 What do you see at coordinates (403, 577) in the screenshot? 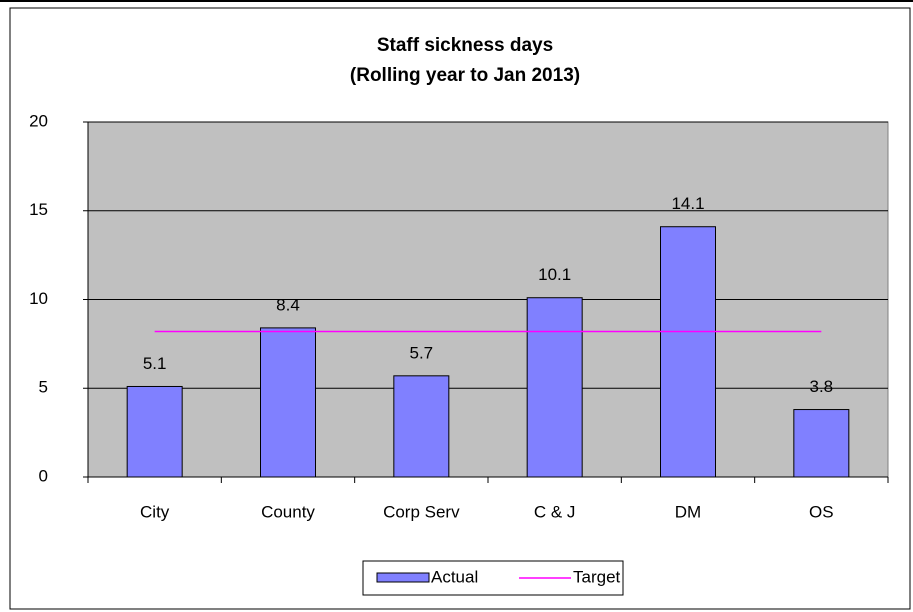
I see `legend-swatch` at bounding box center [403, 577].